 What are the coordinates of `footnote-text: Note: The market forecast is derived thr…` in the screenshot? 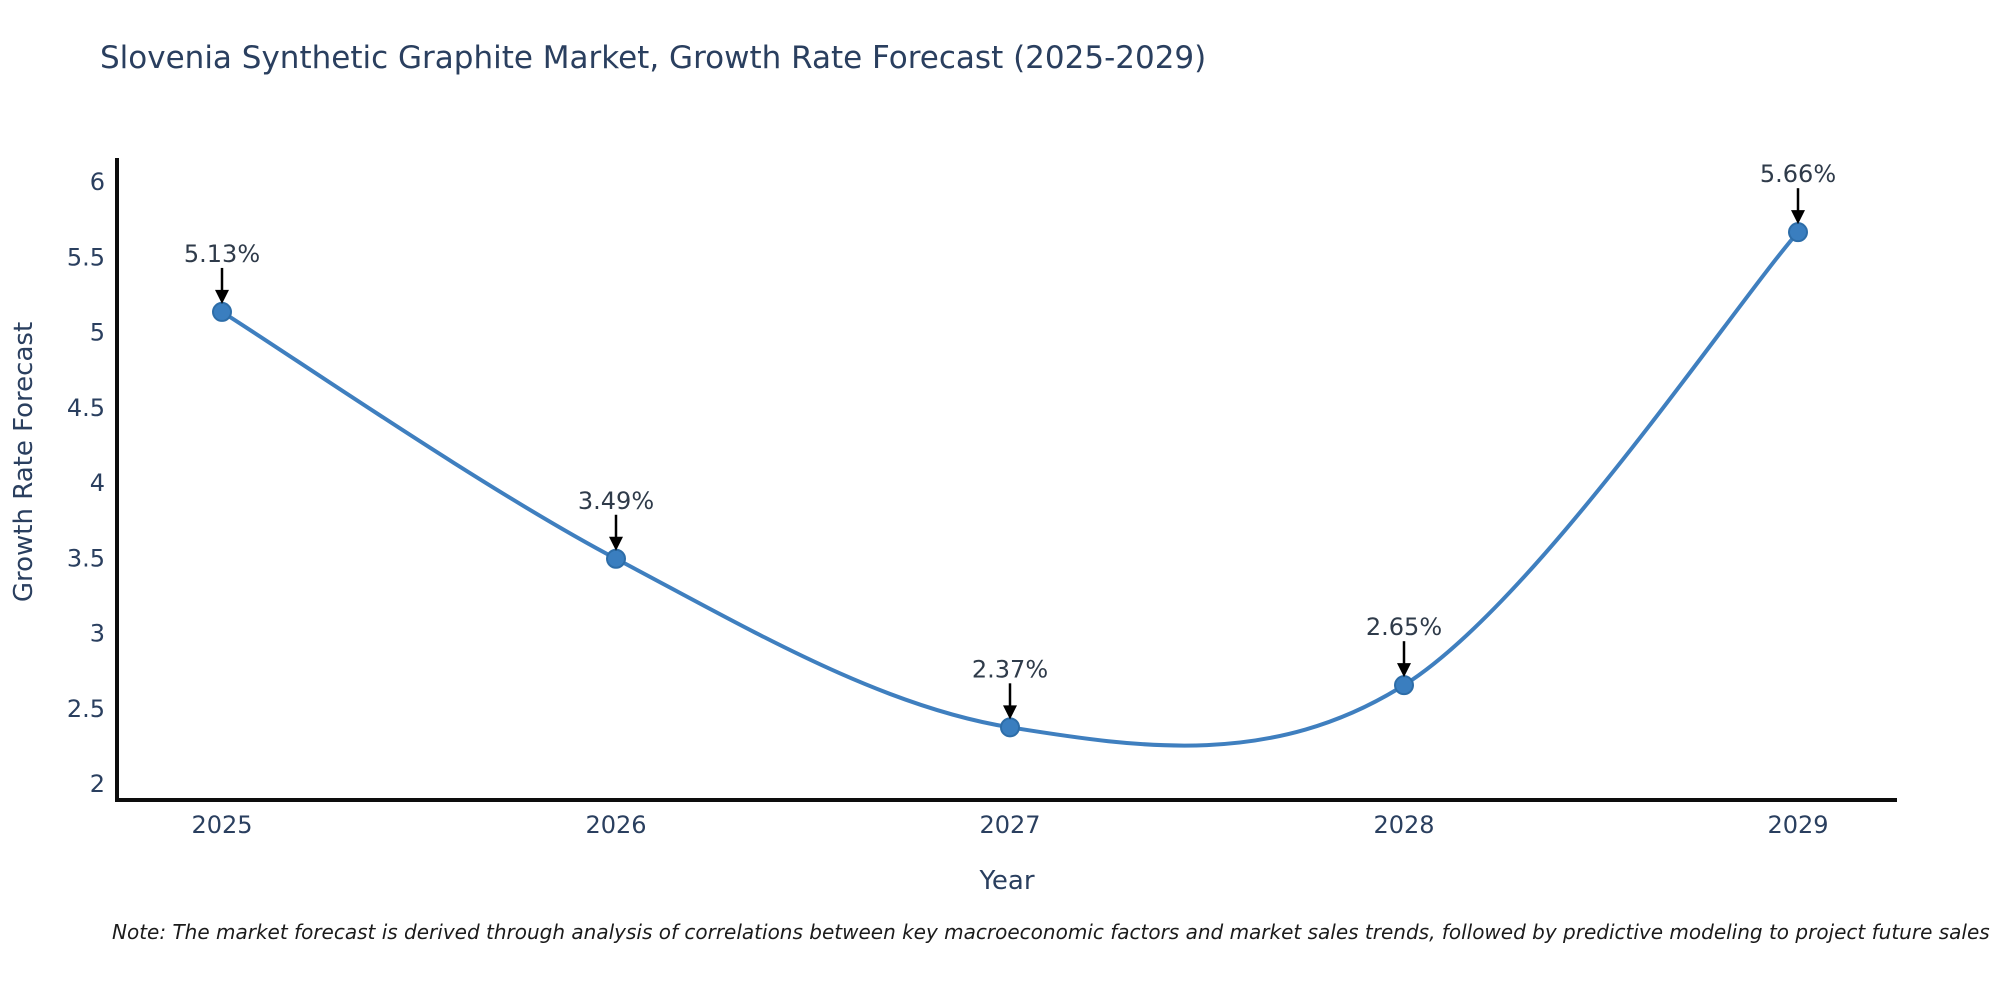 It's located at (1051, 932).